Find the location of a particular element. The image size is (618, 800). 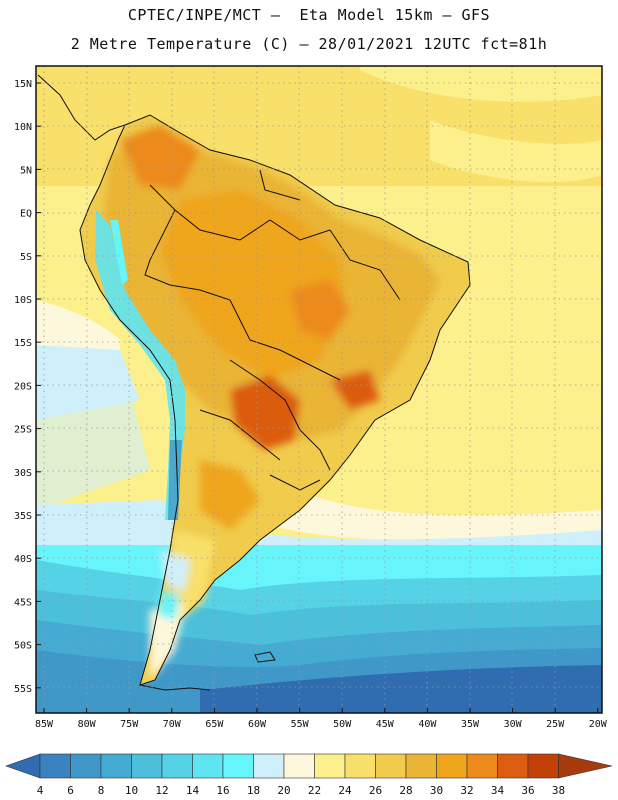

lat-label: 45S is located at coordinates (23, 602).